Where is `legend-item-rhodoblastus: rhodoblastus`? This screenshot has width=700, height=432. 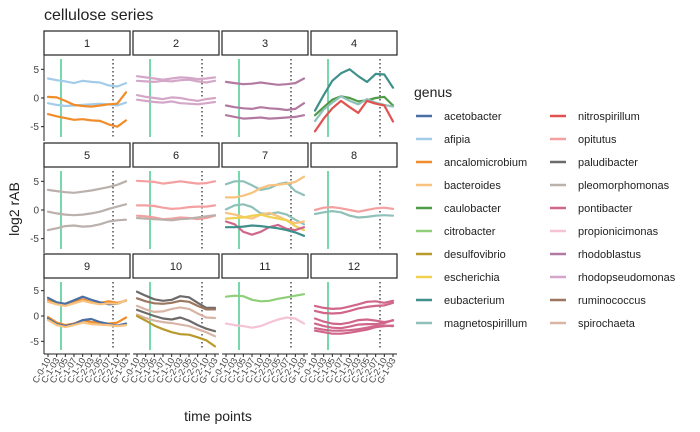 legend-item-rhodoblastus: rhodoblastus is located at coordinates (595, 255).